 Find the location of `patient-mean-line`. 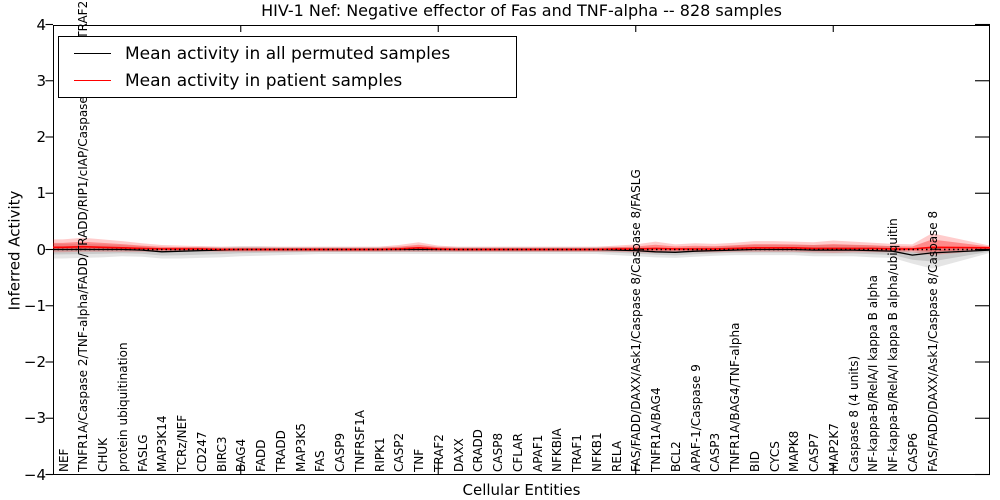

patient-mean-line is located at coordinates (522, 248).